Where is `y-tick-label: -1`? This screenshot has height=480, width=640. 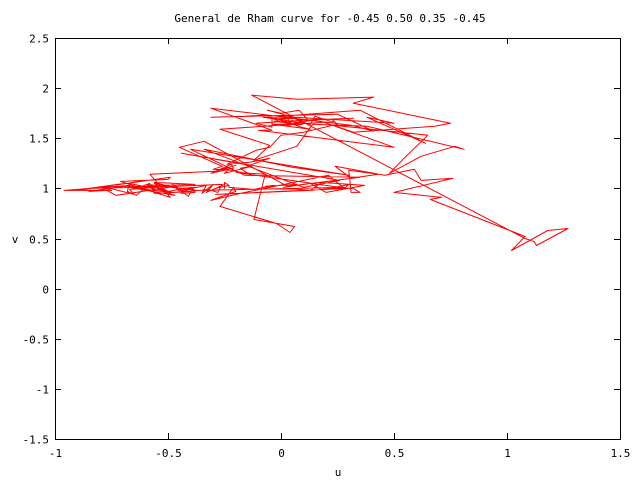
y-tick-label: -1 is located at coordinates (42, 390).